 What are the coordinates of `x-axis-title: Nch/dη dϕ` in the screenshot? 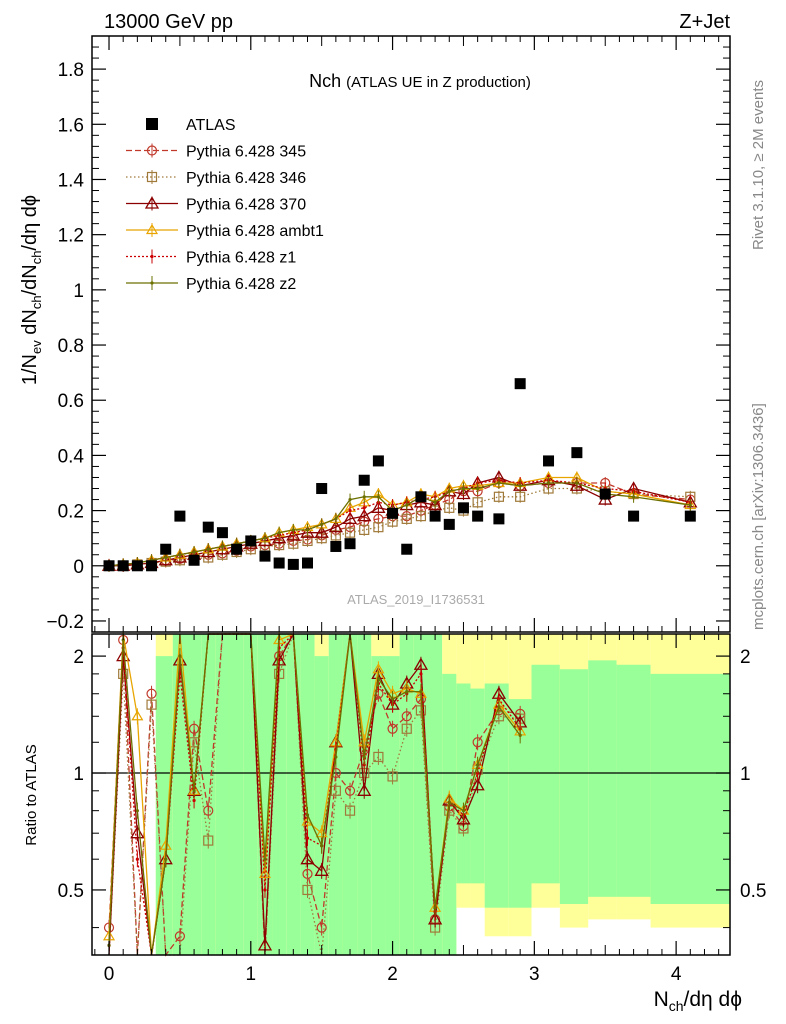 It's located at (698, 1001).